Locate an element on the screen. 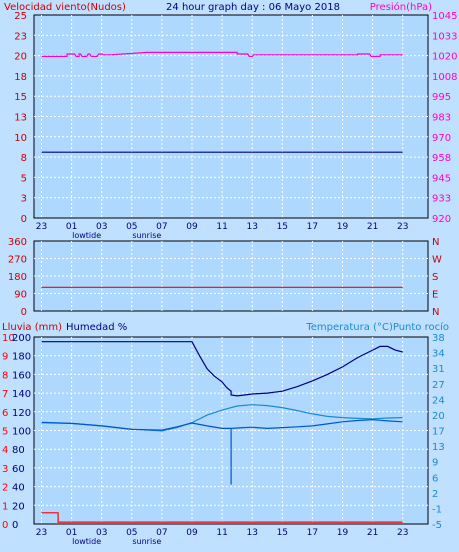  direction-tick-label: 270 is located at coordinates (17, 260).